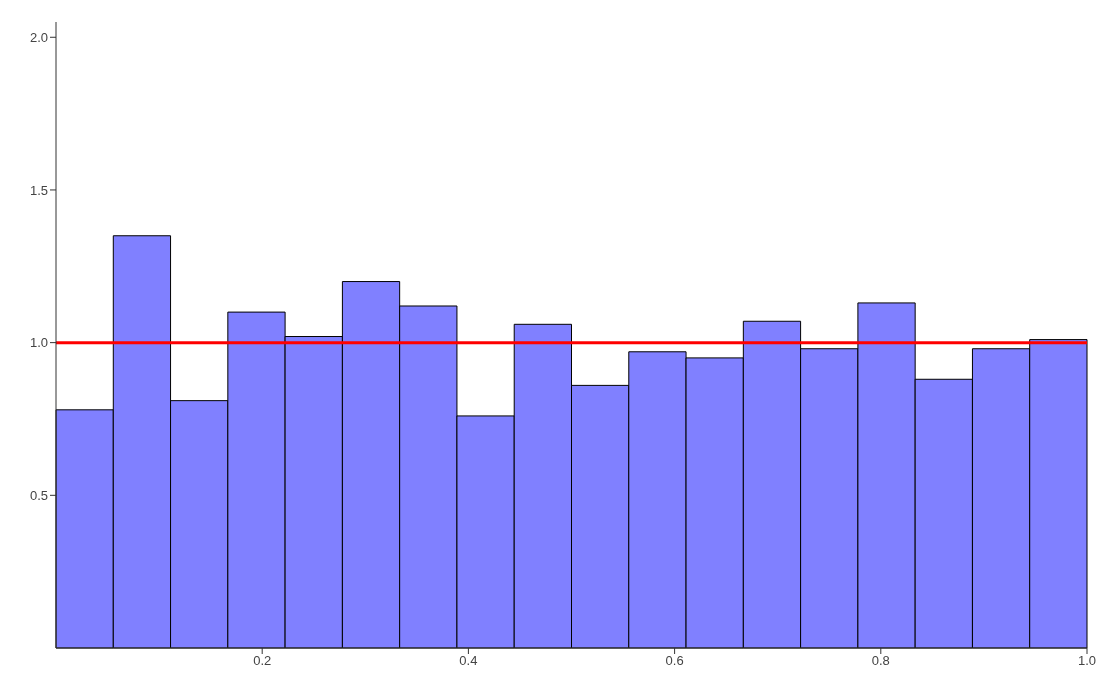  Describe the element at coordinates (262, 661) in the screenshot. I see `x-tick-label: 0.2` at that location.